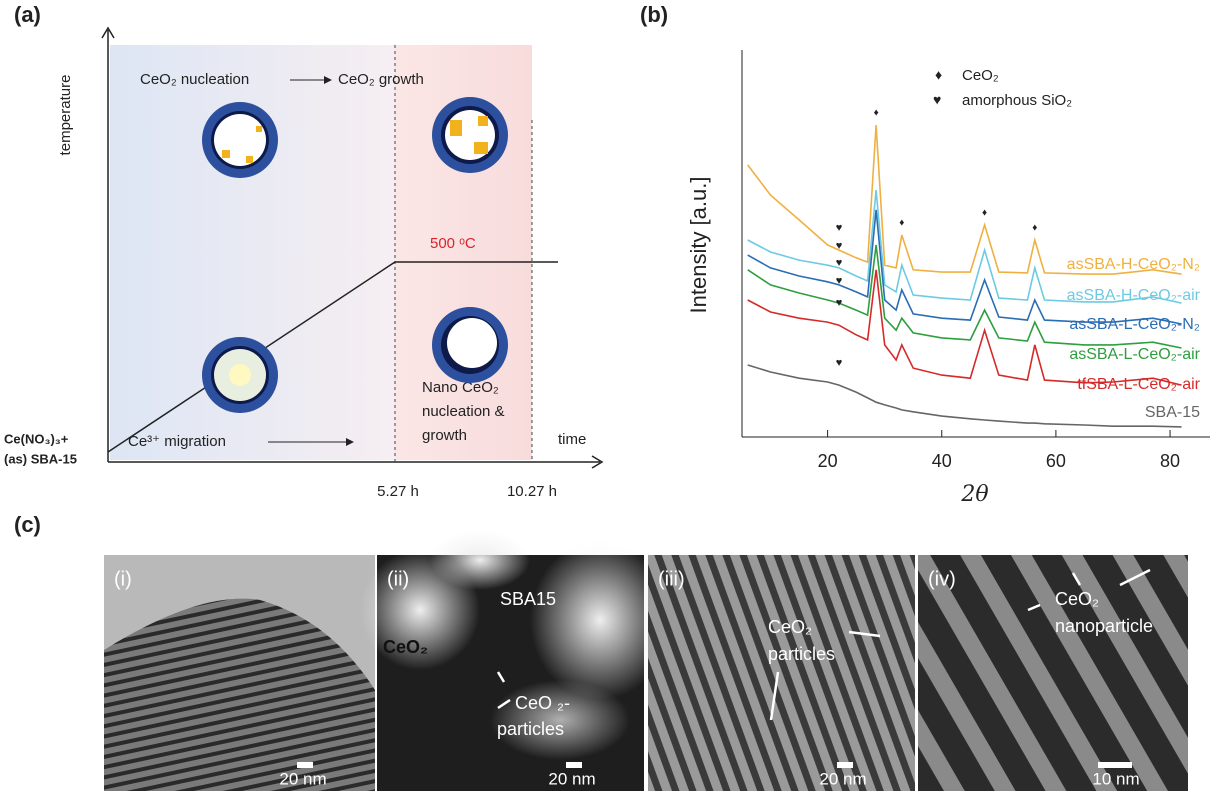 The image size is (1212, 791). I want to click on stage-label: growth, so click(444, 435).